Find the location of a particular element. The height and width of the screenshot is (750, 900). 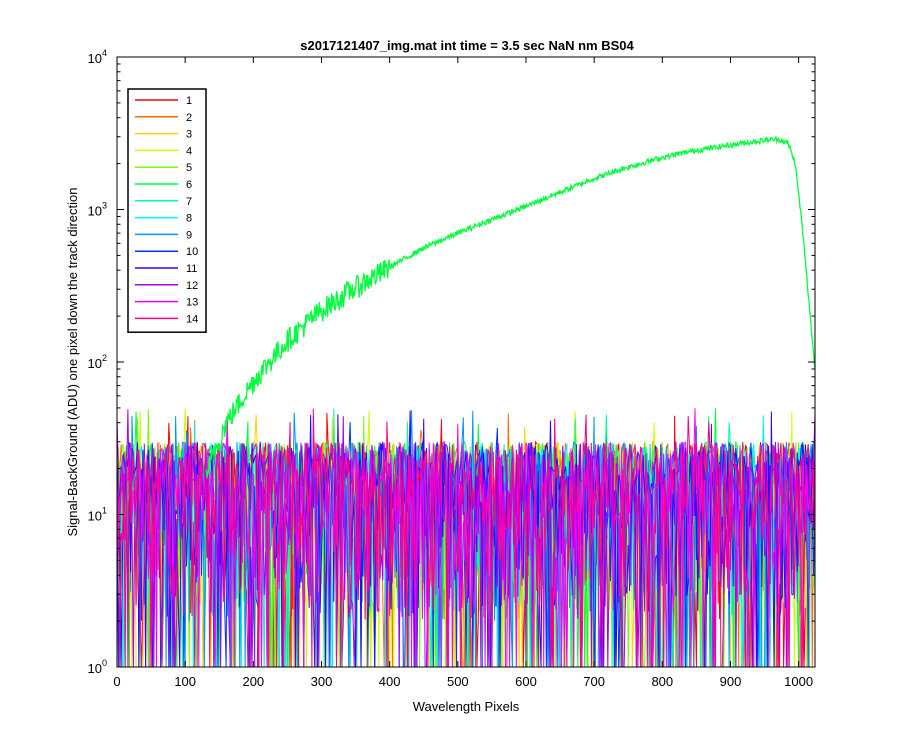

x-tick-label: 500 is located at coordinates (458, 681).